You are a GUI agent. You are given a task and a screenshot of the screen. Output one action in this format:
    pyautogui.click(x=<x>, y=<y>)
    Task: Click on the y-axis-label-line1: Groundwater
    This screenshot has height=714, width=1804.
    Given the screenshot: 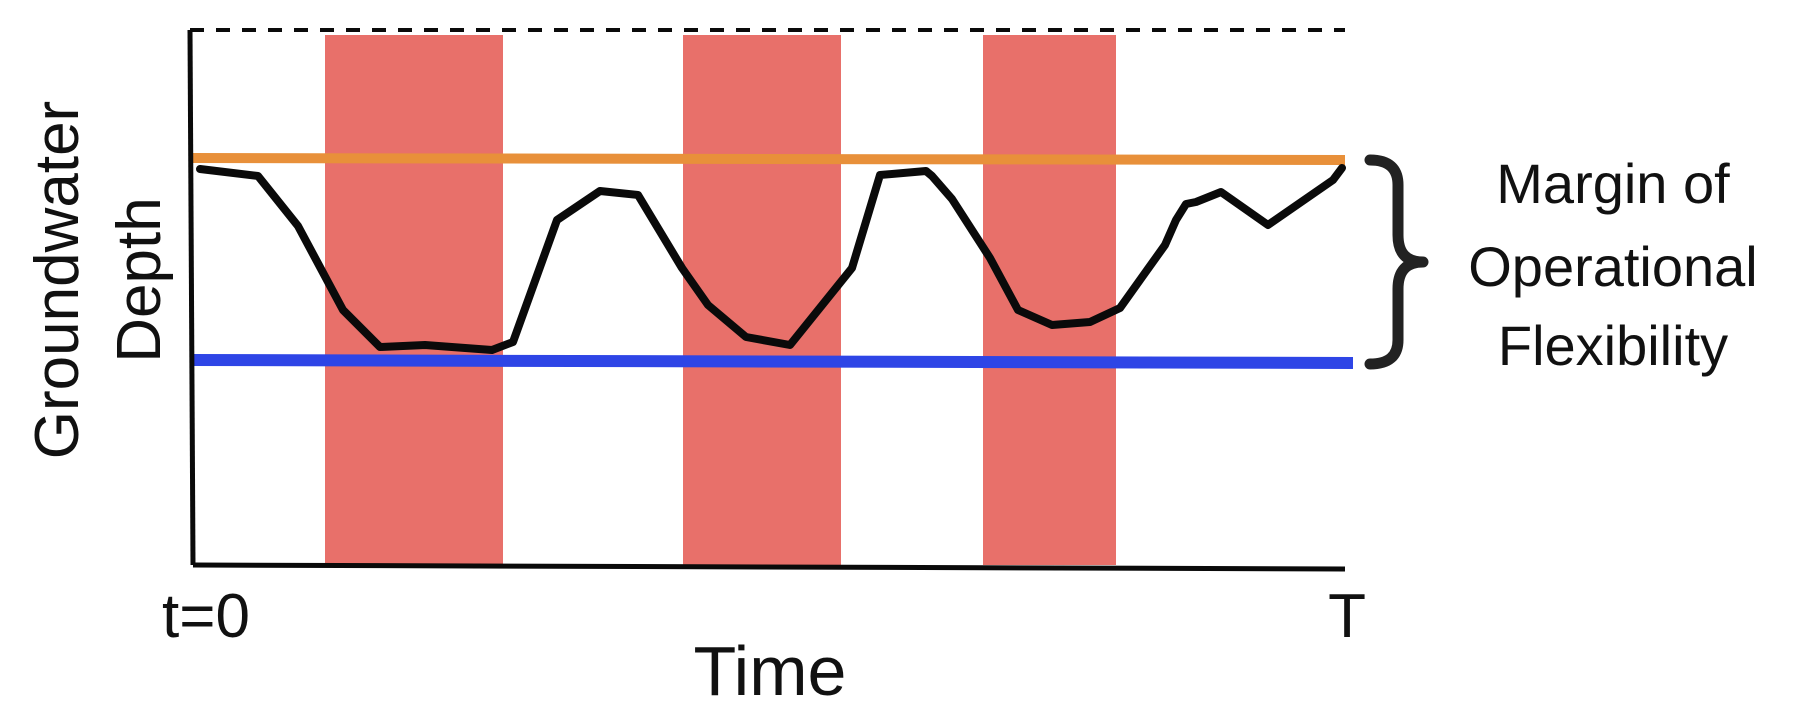 What is the action you would take?
    pyautogui.click(x=57, y=280)
    